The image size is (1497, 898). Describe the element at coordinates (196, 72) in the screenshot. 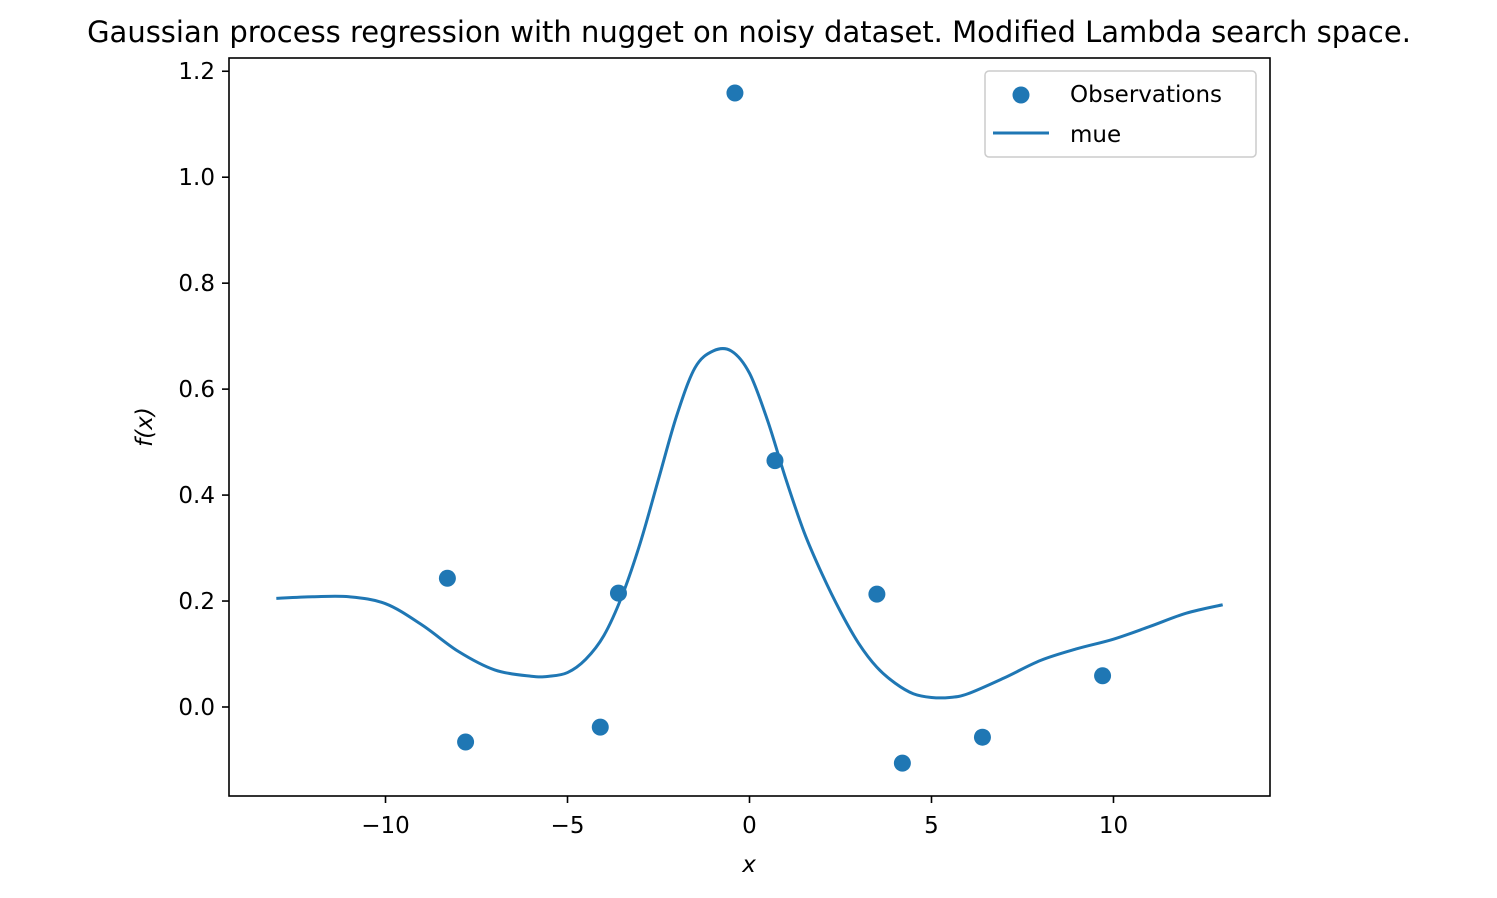

I see `y-tick-label: 1.2` at that location.